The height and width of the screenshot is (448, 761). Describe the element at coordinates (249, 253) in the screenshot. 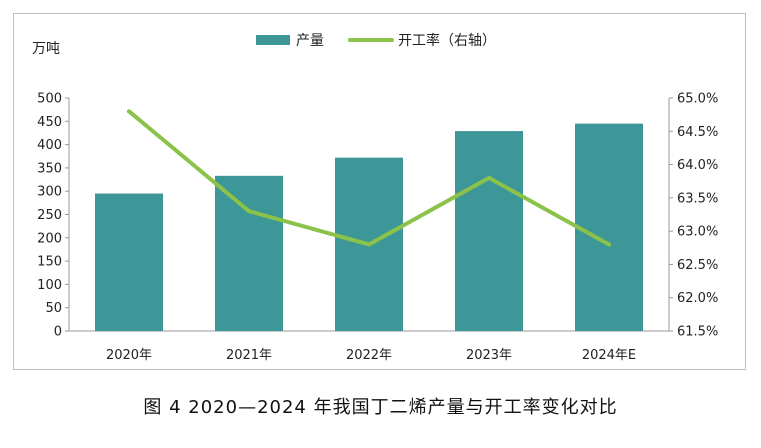

I see `bar-2021年` at that location.